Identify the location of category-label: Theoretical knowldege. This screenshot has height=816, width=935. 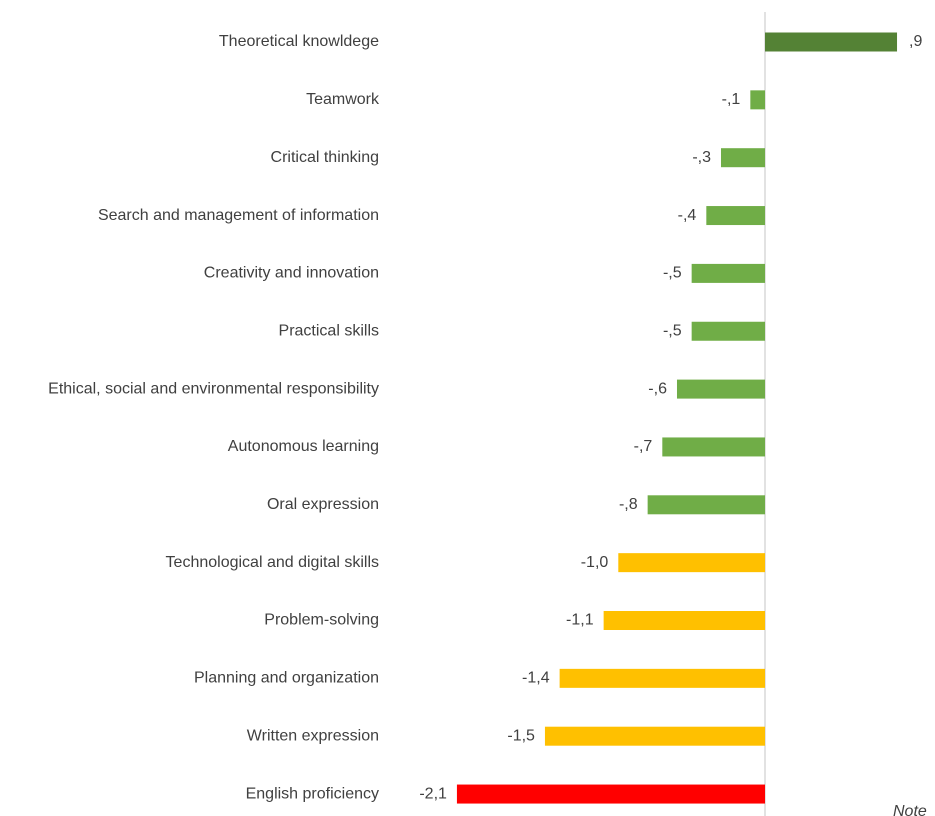
(299, 41).